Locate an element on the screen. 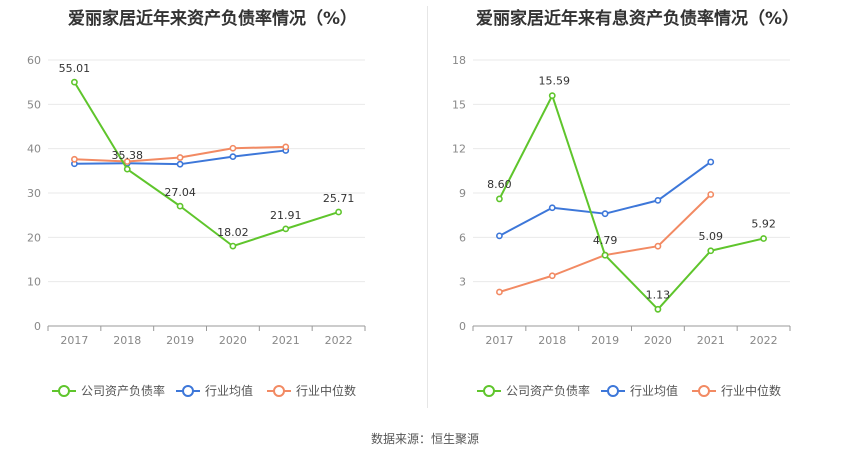  y-tick-label: 20 is located at coordinates (34, 237).